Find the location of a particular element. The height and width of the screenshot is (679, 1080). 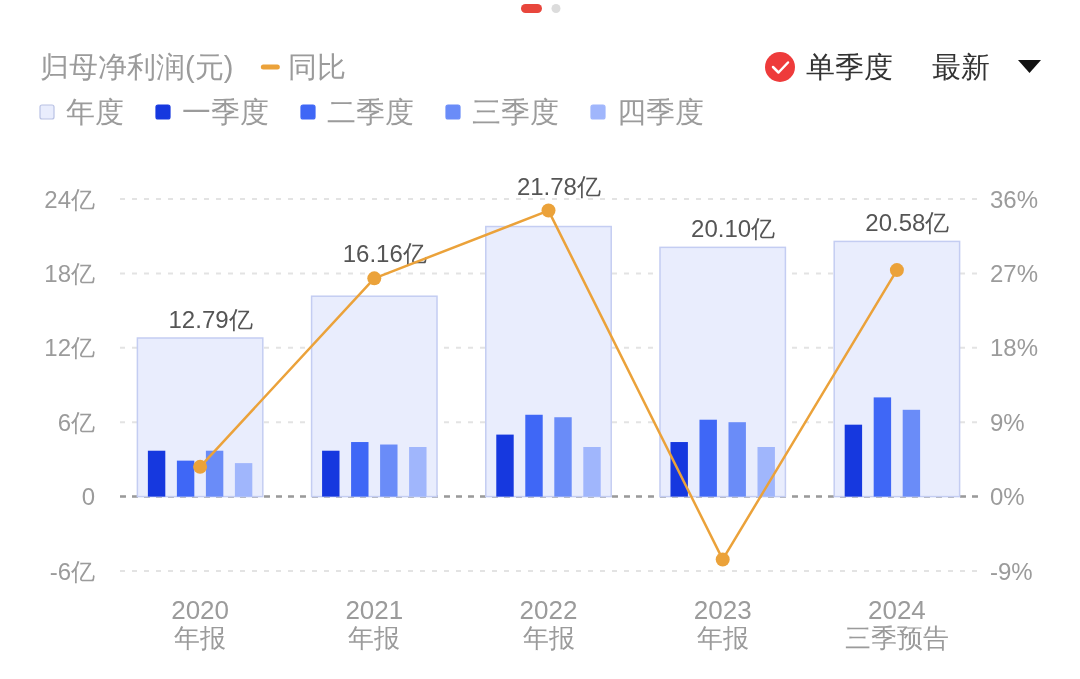

annotation: 单季度 is located at coordinates (849, 67).